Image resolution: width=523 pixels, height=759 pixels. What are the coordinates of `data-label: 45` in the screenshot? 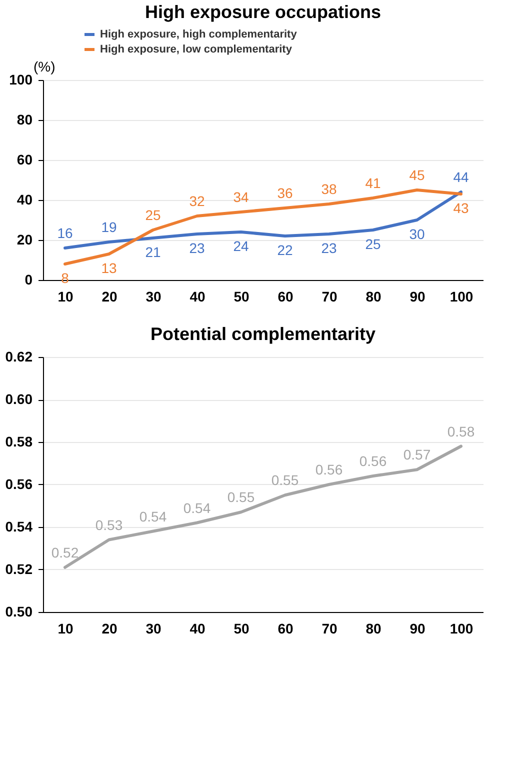 It's located at (417, 175).